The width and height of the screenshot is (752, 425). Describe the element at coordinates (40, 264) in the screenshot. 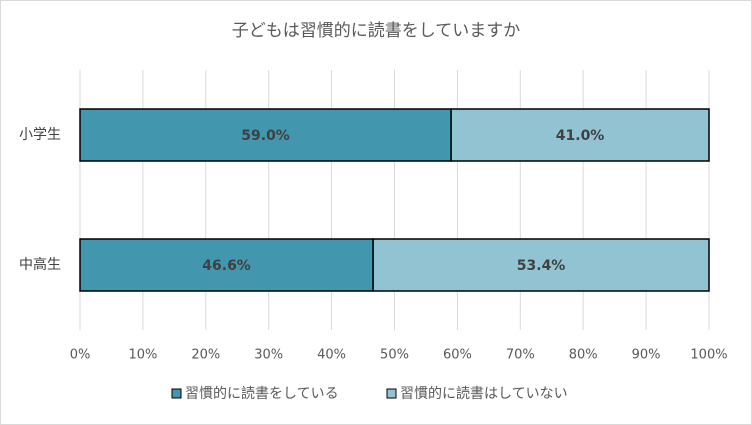

I see `y-tick-label: 中高生` at that location.